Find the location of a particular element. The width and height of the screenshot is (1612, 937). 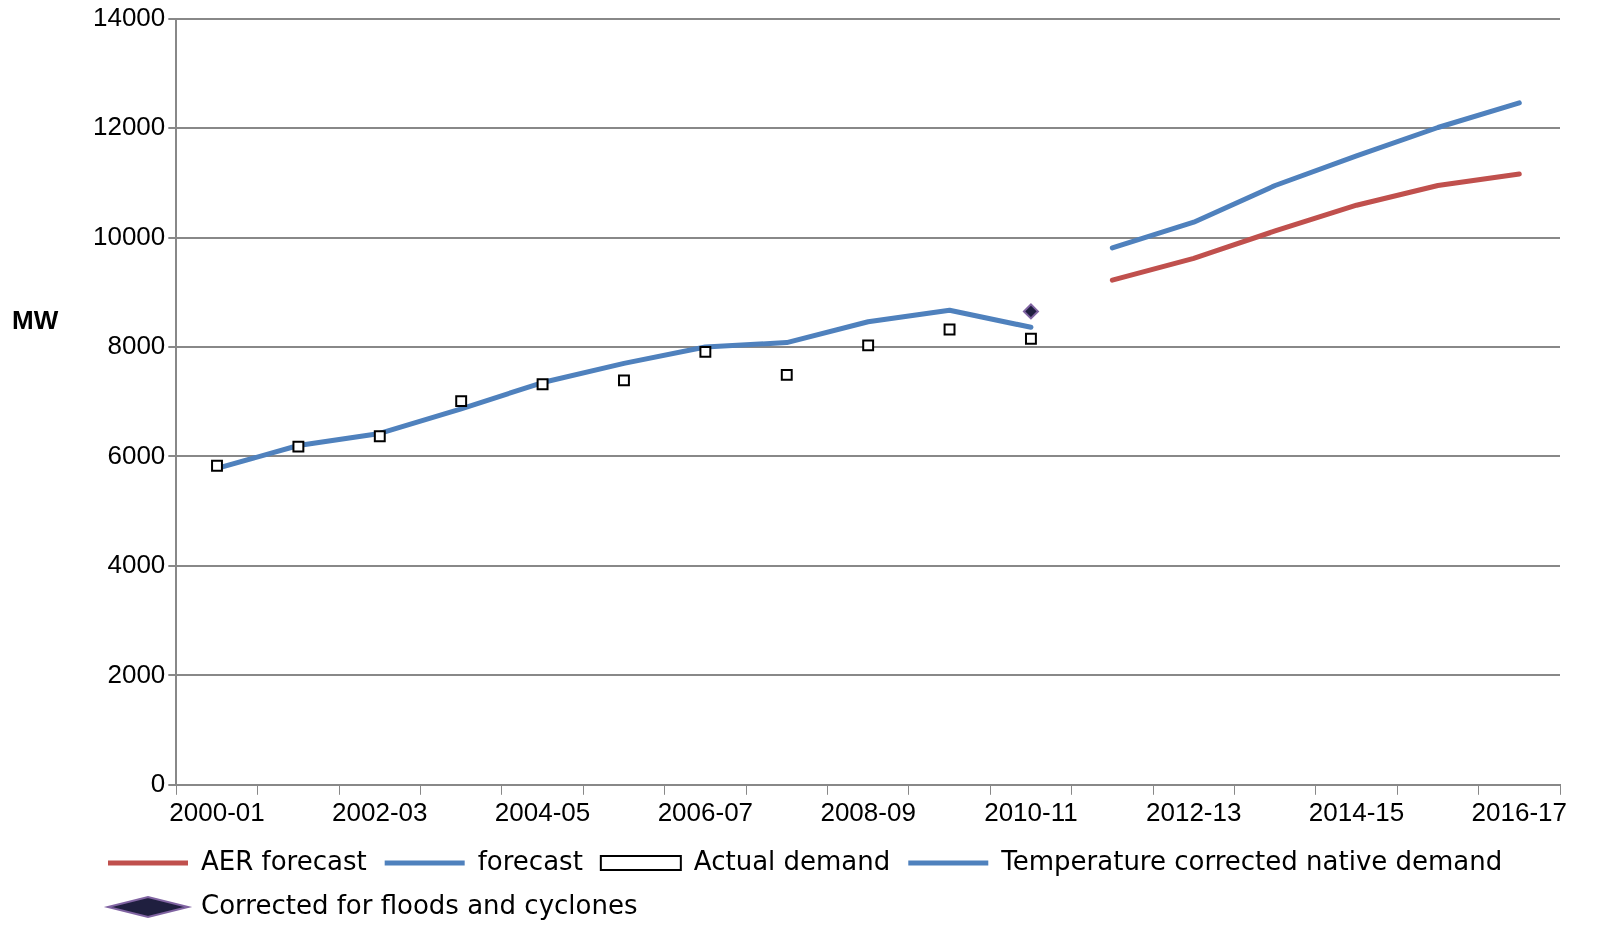

x-tick-label: 2010-11 is located at coordinates (1031, 811).